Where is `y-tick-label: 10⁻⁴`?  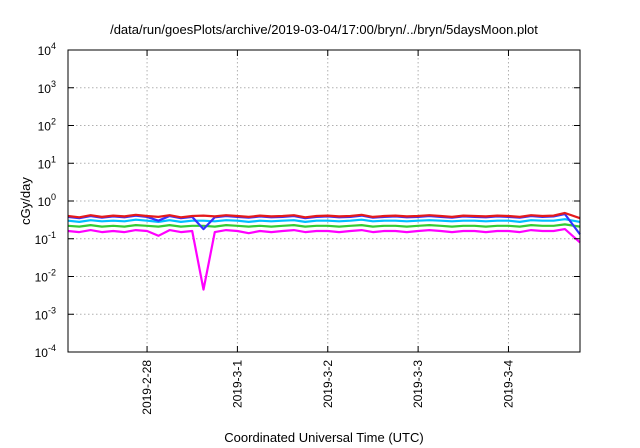 y-tick-label: 10⁻⁴ is located at coordinates (45, 351).